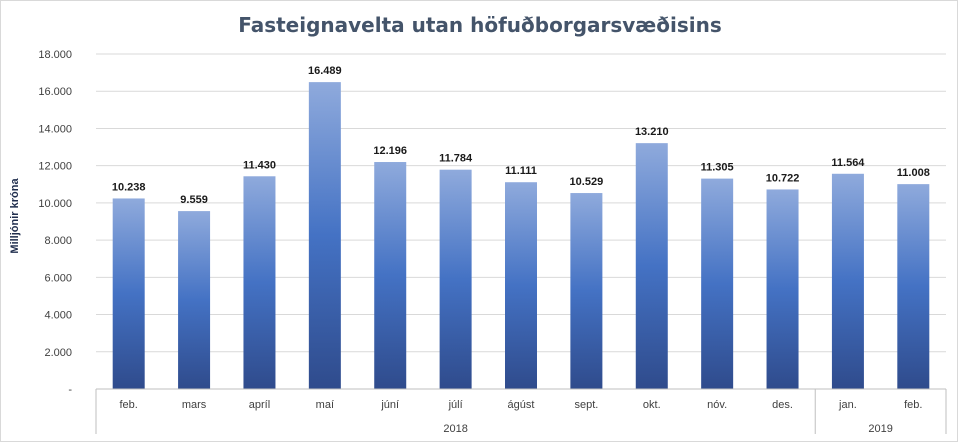  I want to click on data-label: 11.305, so click(717, 168).